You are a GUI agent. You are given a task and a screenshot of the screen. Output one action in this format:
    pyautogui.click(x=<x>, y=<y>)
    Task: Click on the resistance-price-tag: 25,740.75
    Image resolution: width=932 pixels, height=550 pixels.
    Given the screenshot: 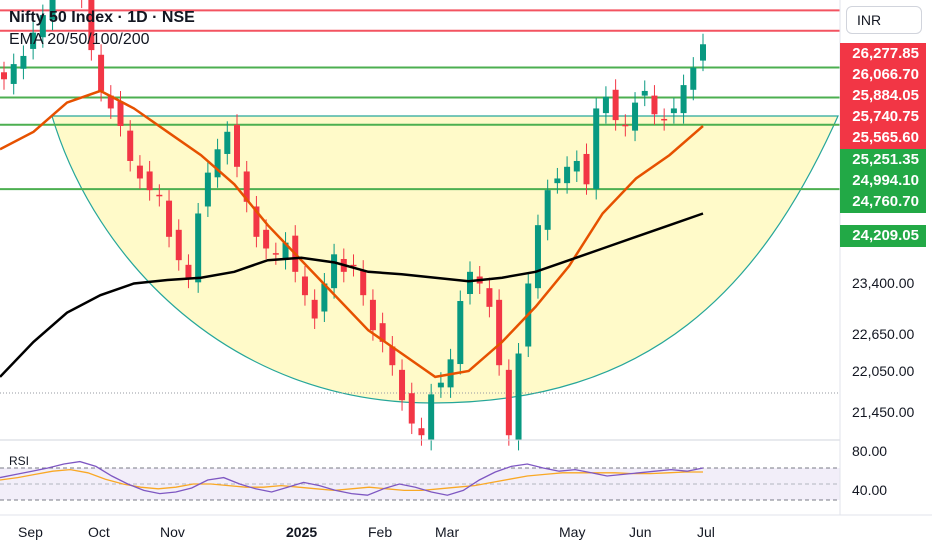 What is the action you would take?
    pyautogui.click(x=883, y=117)
    